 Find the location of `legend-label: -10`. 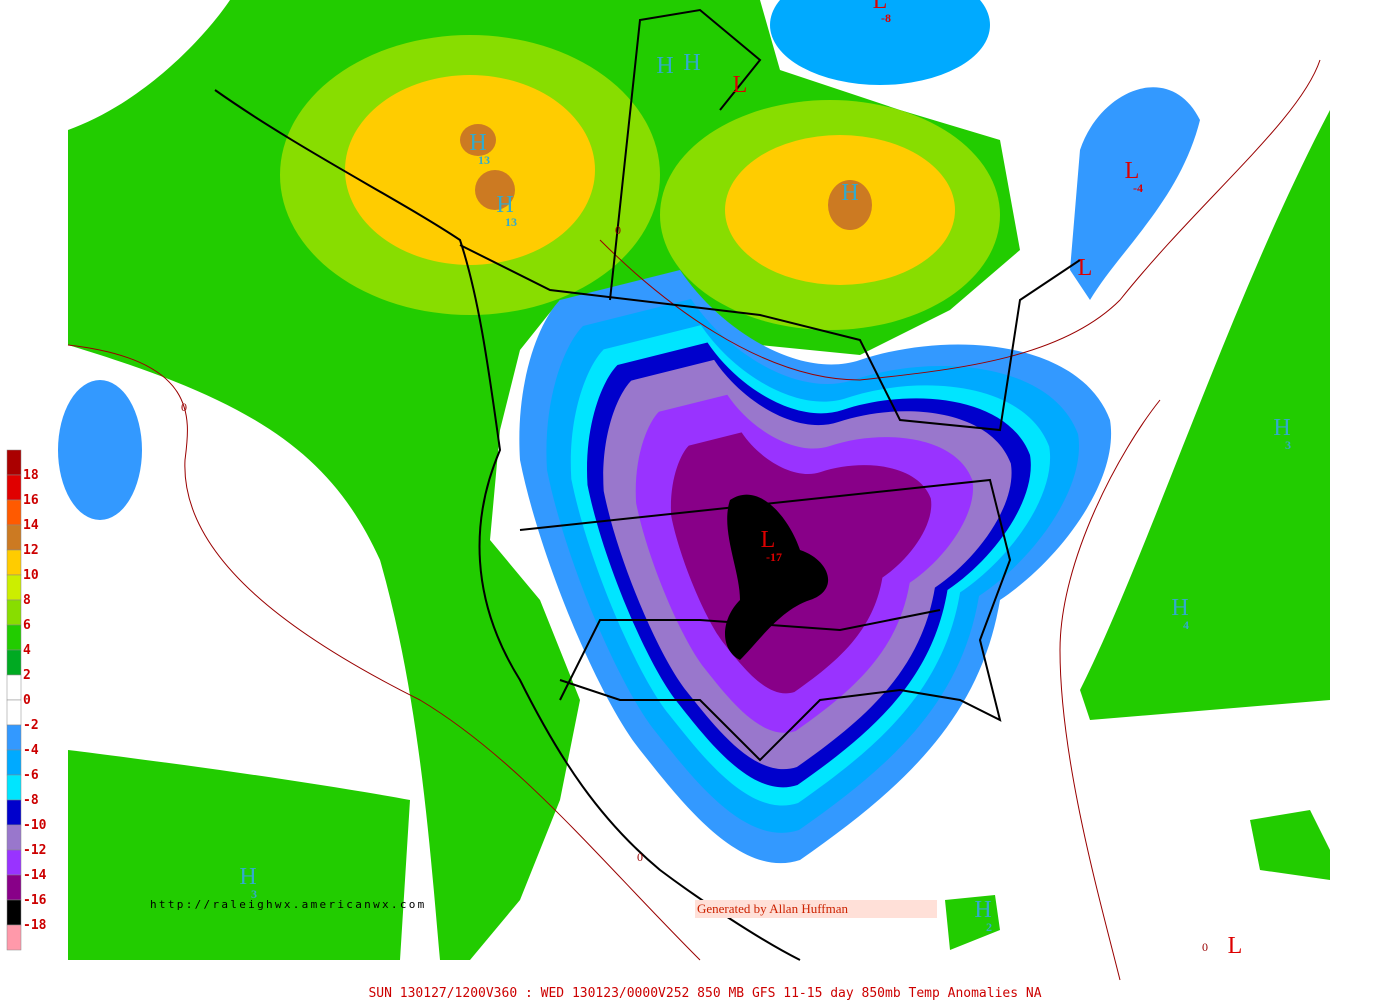

legend-label: -10 is located at coordinates (35, 825).